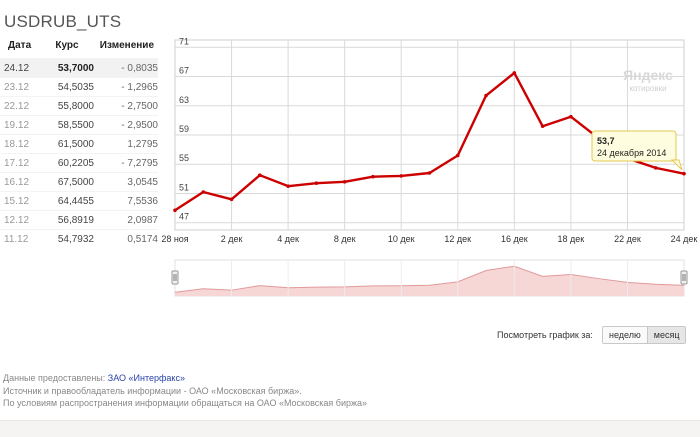 This screenshot has width=700, height=437. I want to click on row-rate: 53,7000, so click(75, 68).